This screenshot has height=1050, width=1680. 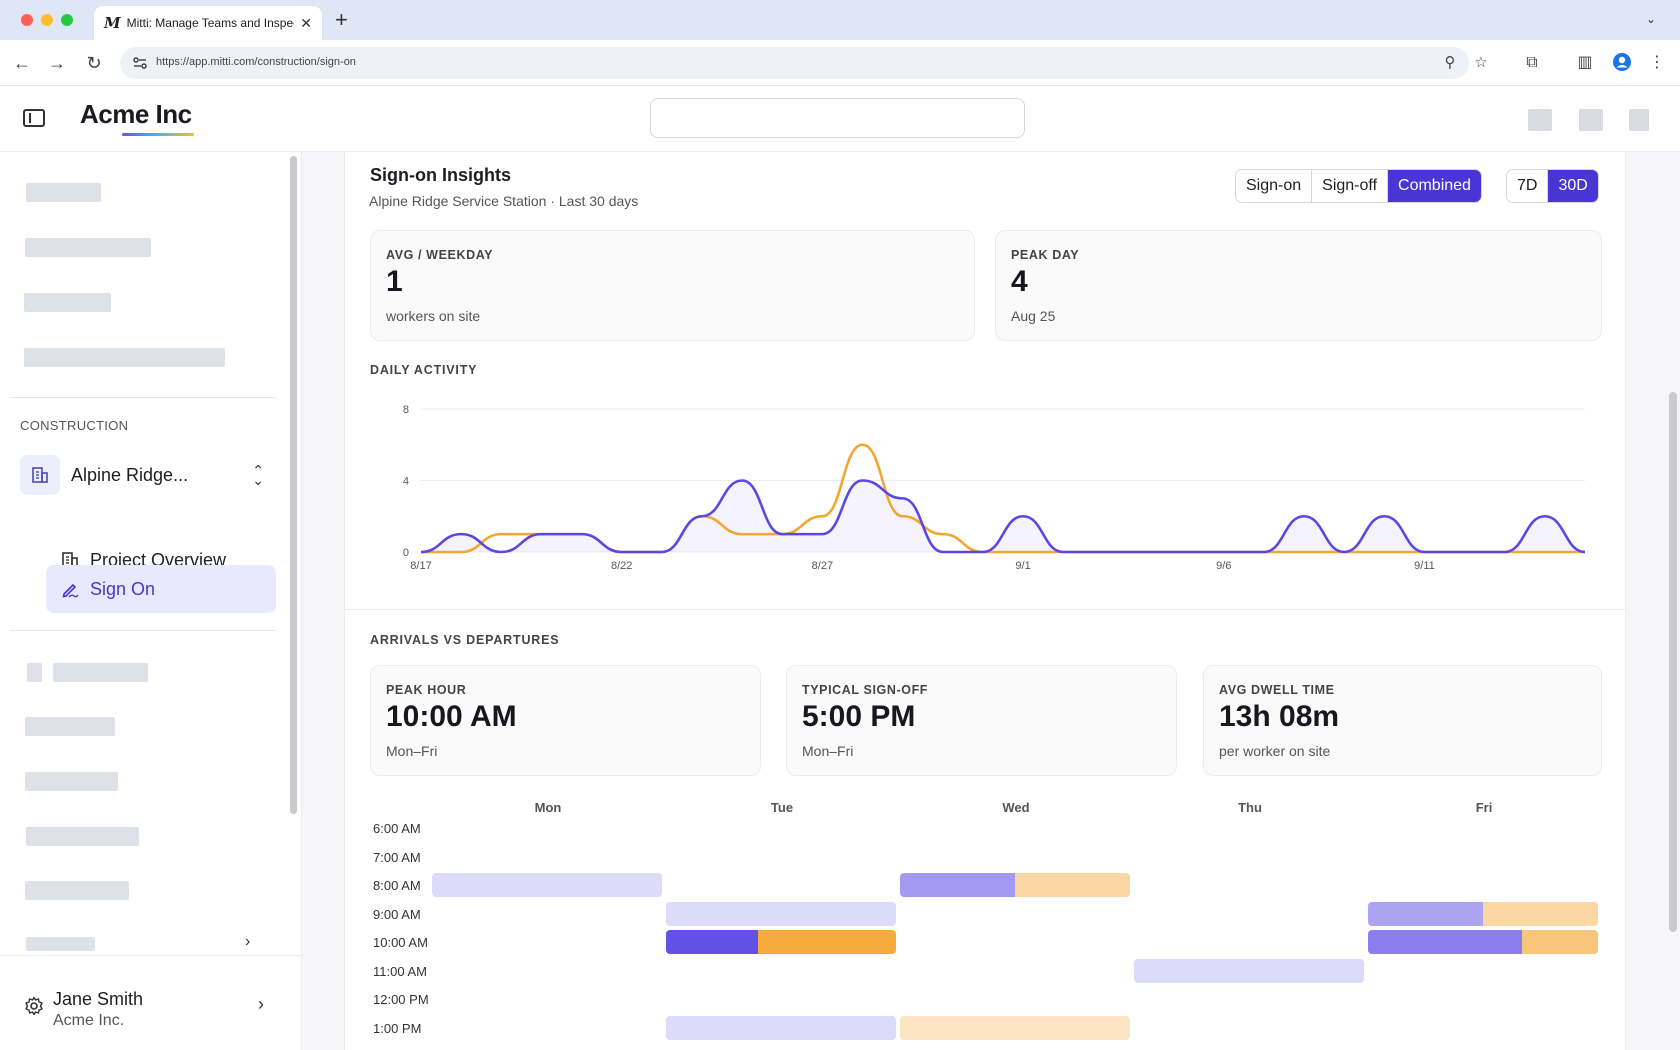 What do you see at coordinates (34, 118) in the screenshot?
I see `sidebar-toggle-icon` at bounding box center [34, 118].